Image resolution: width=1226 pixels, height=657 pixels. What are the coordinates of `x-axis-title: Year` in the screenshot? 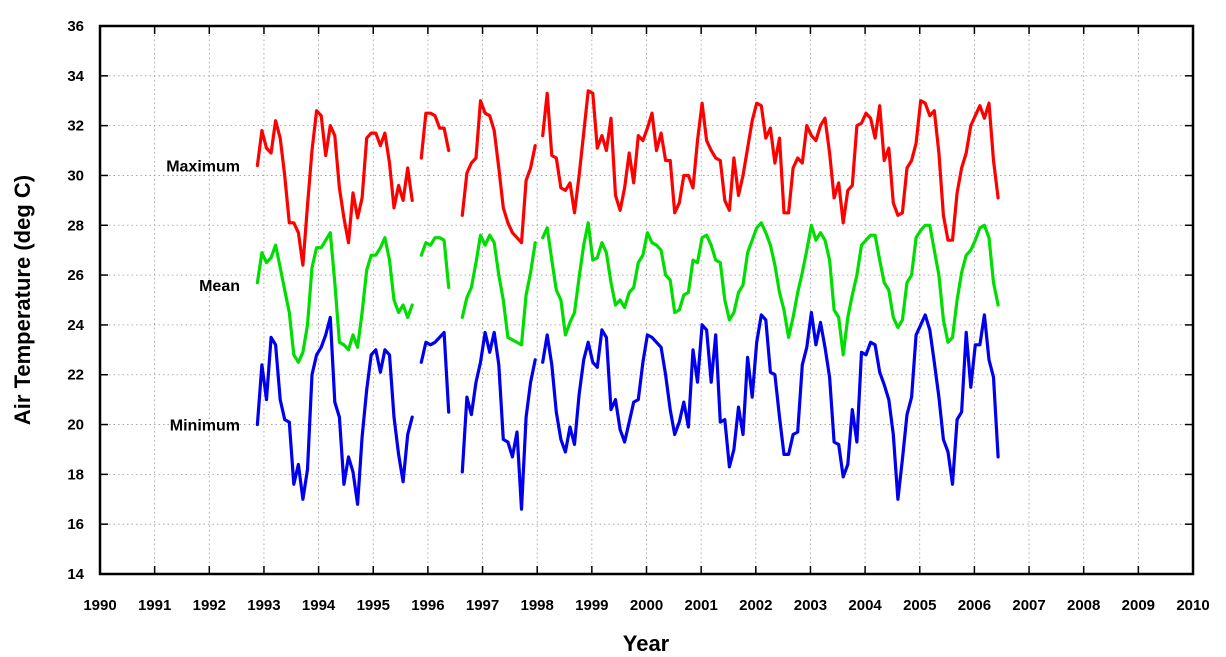 It's located at (646, 643).